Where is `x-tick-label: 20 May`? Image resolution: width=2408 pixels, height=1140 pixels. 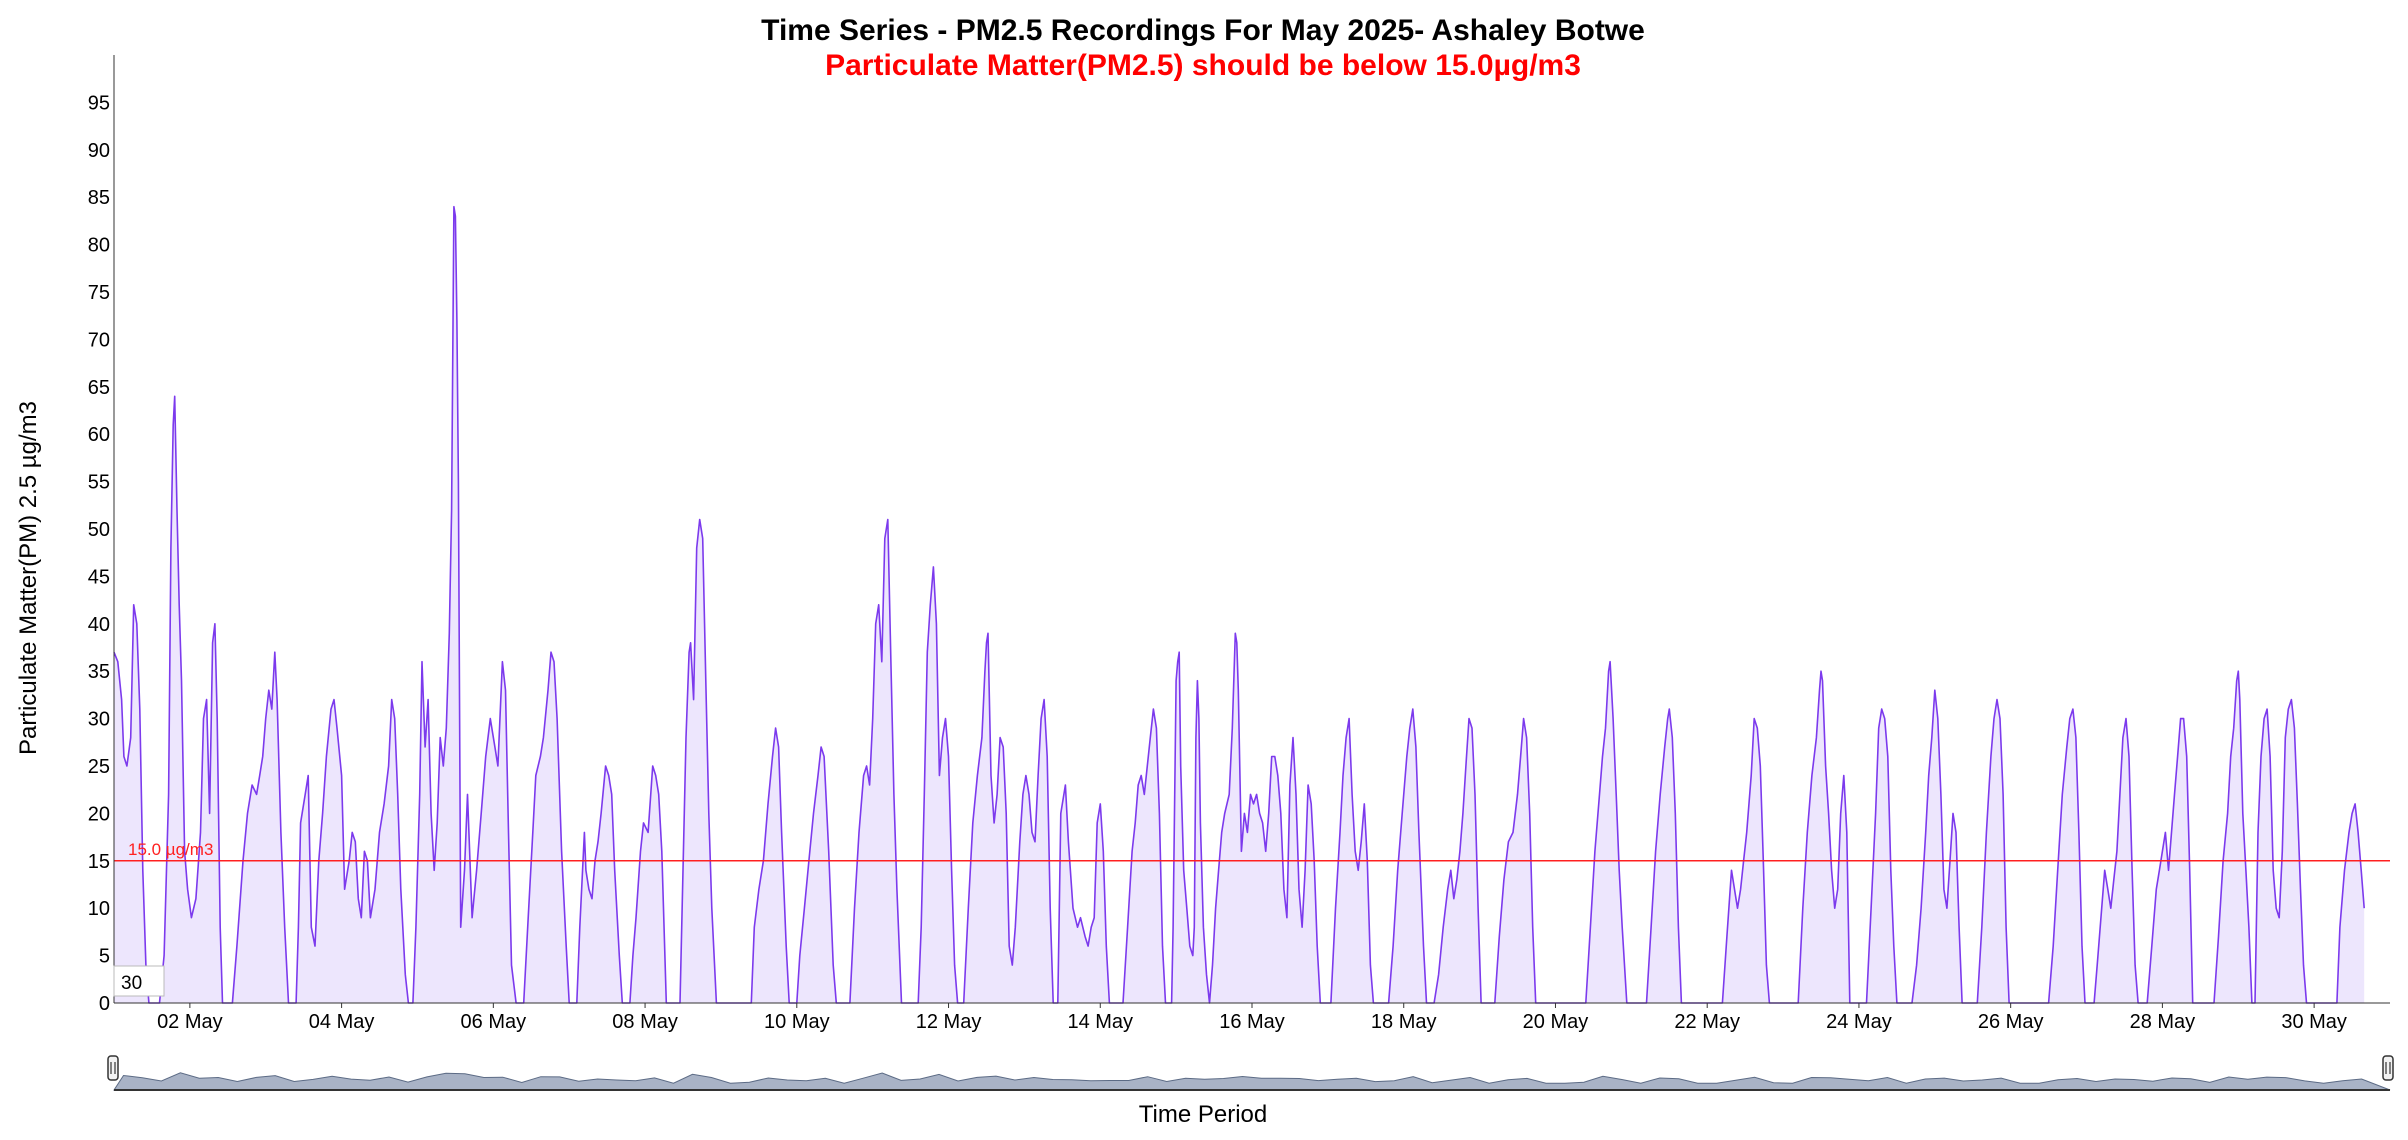 x-tick-label: 20 May is located at coordinates (1556, 1022).